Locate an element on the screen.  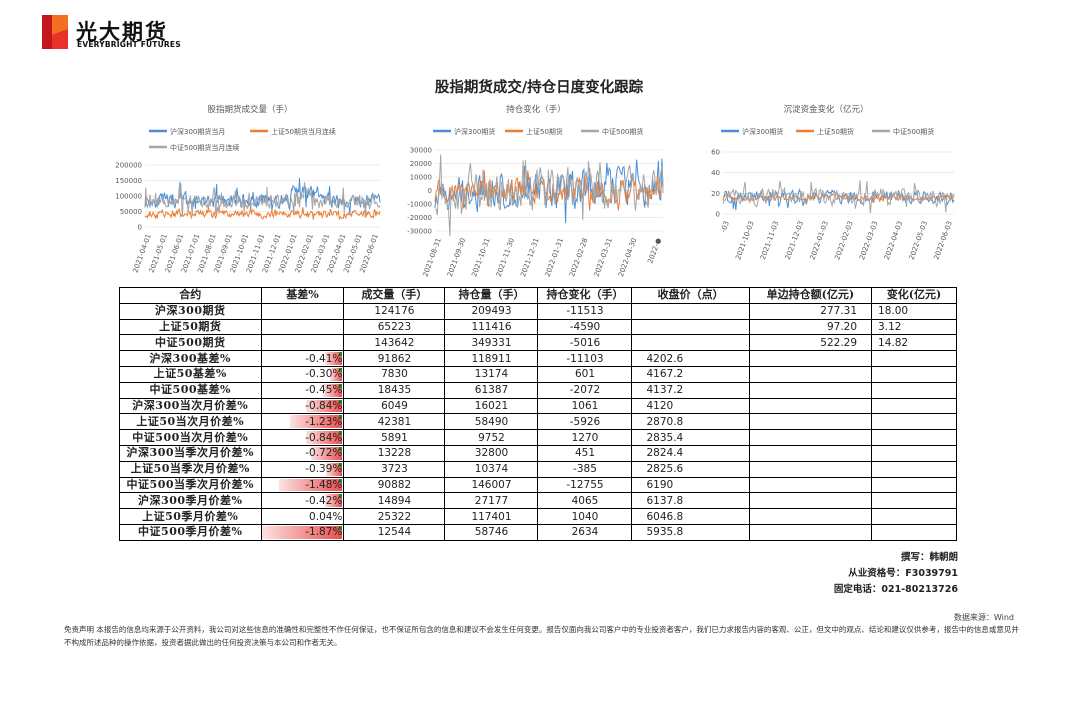
close-price-value: 2835.4 is located at coordinates (690, 437).